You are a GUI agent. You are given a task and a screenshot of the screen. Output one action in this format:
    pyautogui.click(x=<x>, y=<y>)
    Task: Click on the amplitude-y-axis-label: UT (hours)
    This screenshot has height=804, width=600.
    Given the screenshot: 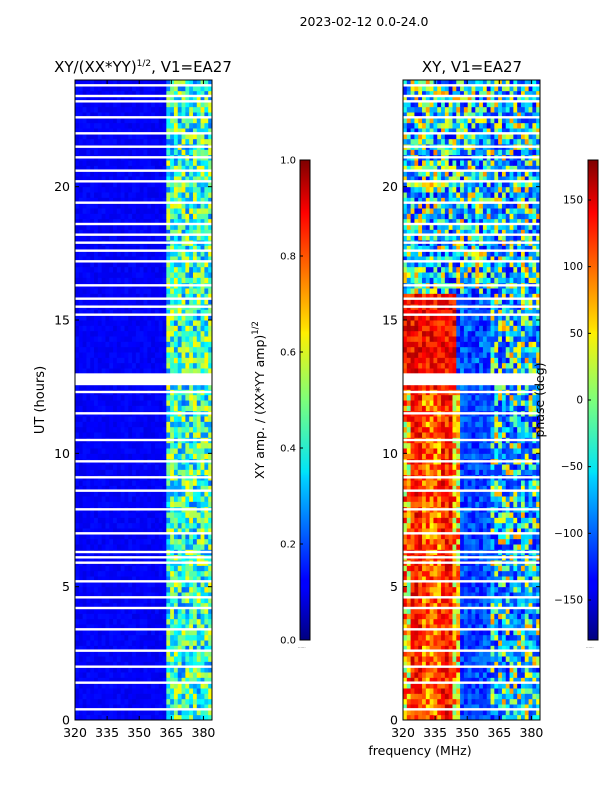 What is the action you would take?
    pyautogui.click(x=40, y=400)
    